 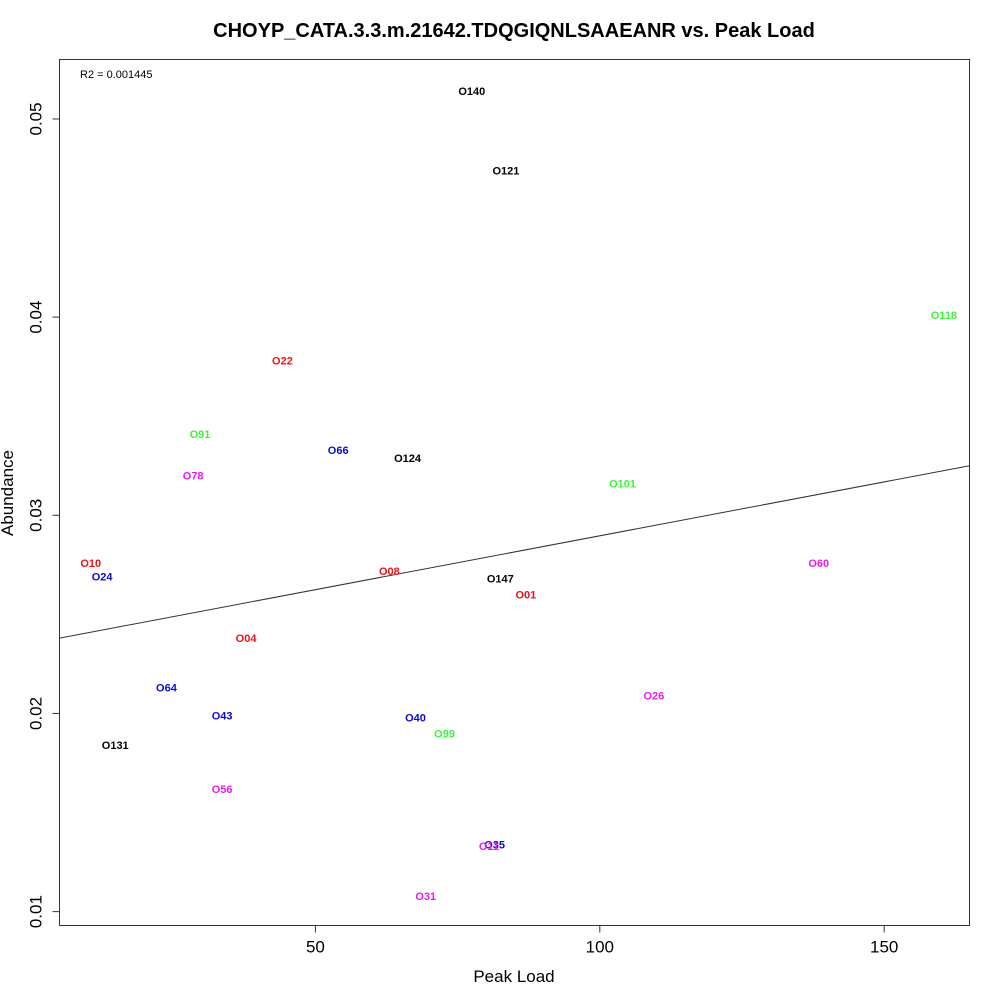 I want to click on data-point-o118: O118, so click(x=944, y=316).